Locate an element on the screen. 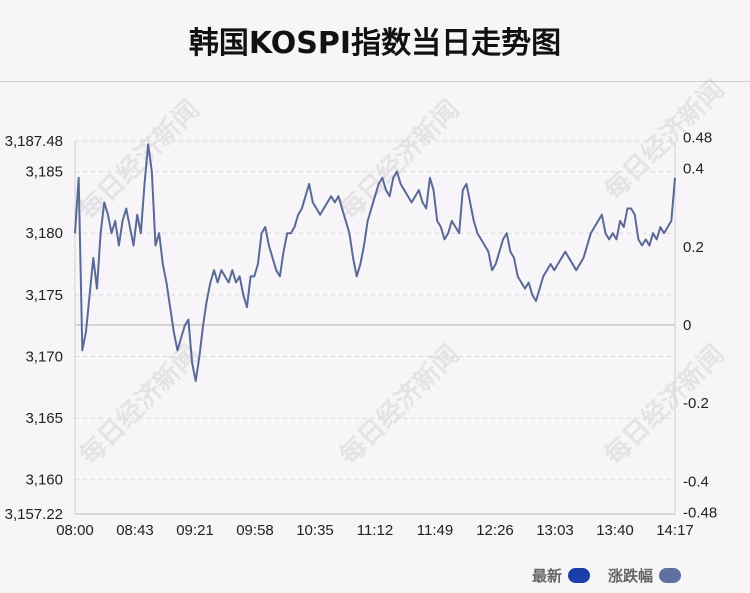  legend-label-change: 涨跌幅 is located at coordinates (631, 576).